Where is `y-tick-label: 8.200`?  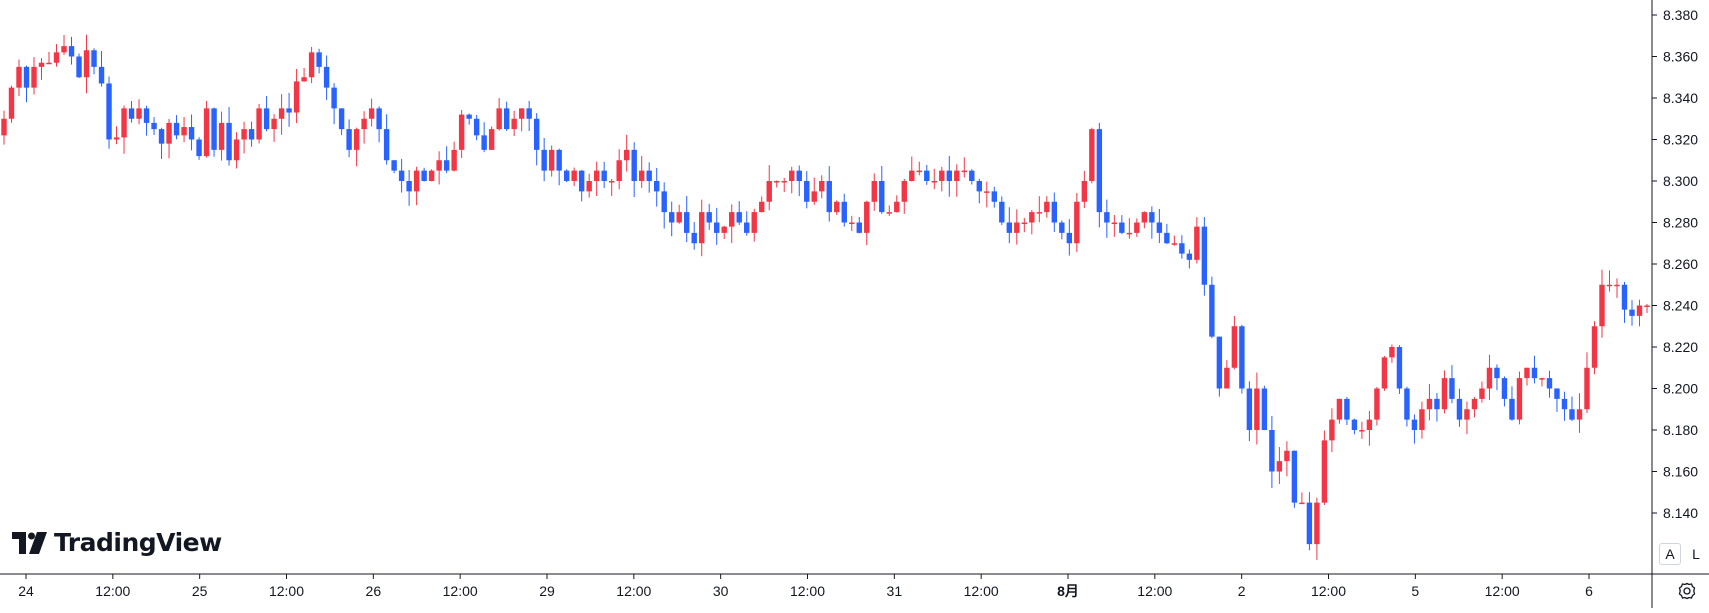 y-tick-label: 8.200 is located at coordinates (1680, 389).